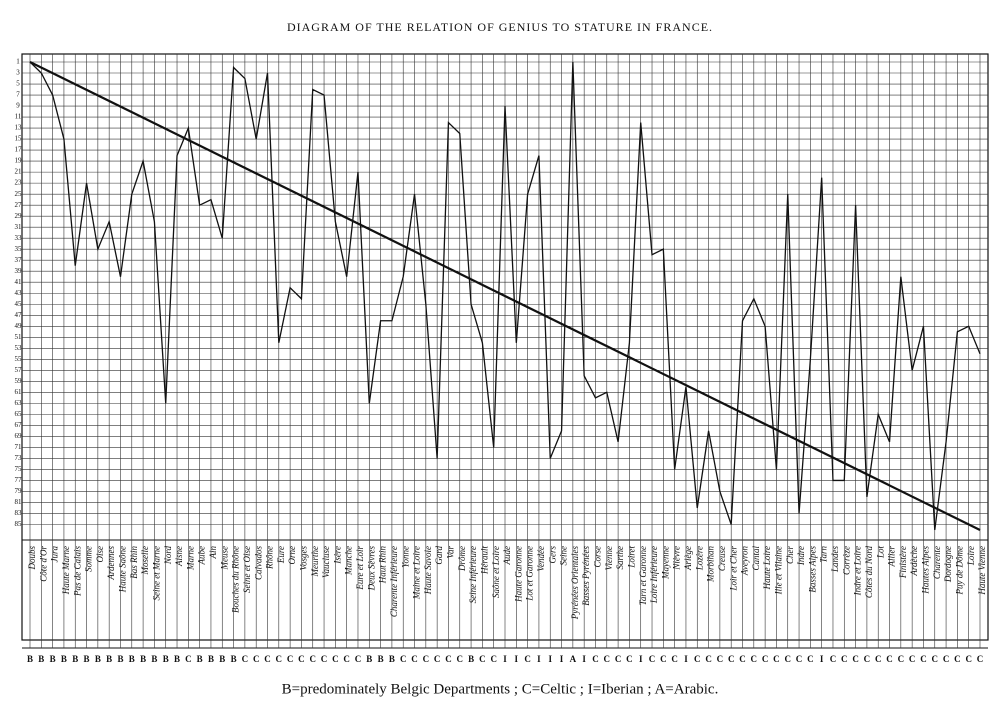 The height and width of the screenshot is (707, 1000). What do you see at coordinates (790, 555) in the screenshot?
I see `x-tick-label: Cher` at bounding box center [790, 555].